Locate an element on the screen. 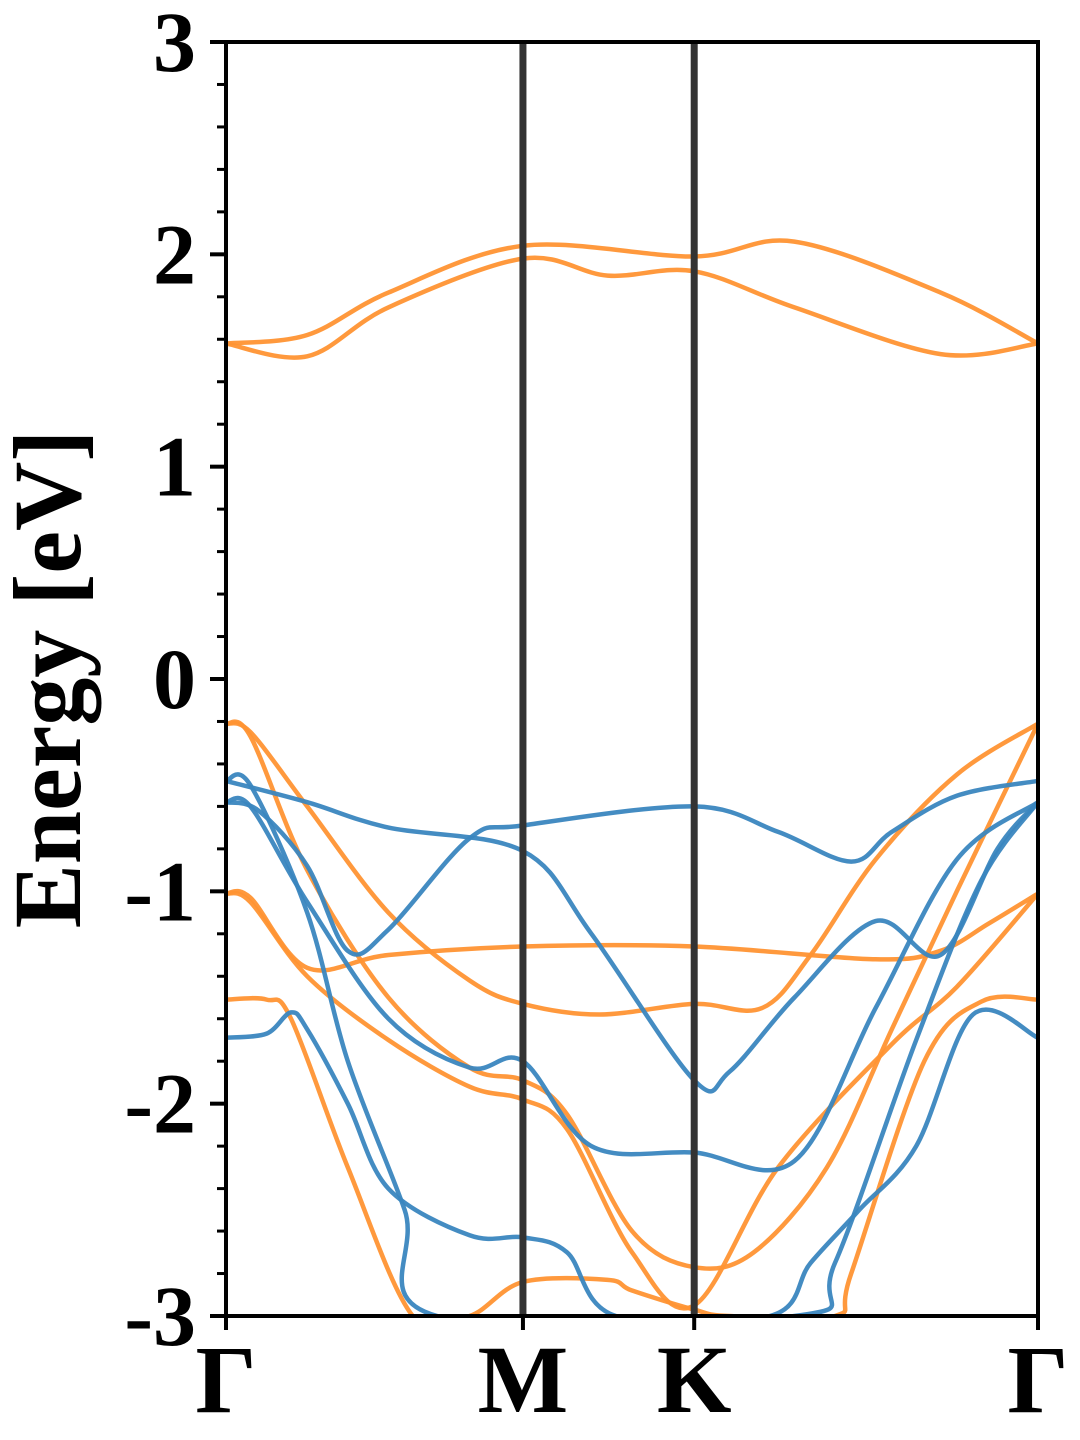 The width and height of the screenshot is (1080, 1440). y-tick-label: -2 is located at coordinates (160, 1104).